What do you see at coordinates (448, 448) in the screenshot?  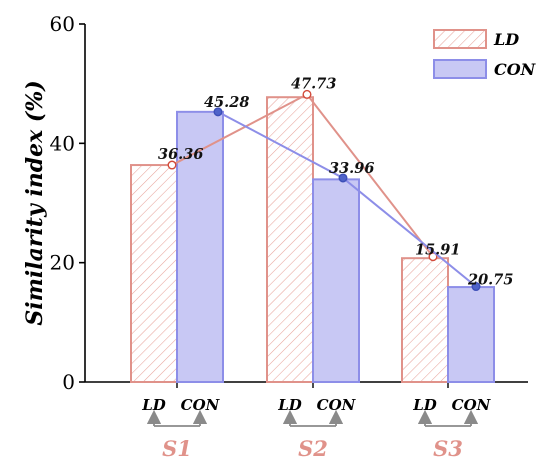 I see `group-label: S3` at bounding box center [448, 448].